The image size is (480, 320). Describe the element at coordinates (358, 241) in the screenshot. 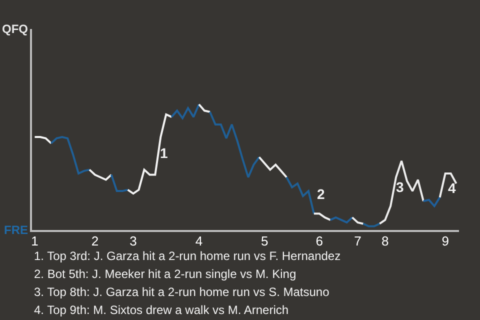

I see `x-tick-label: 7` at that location.